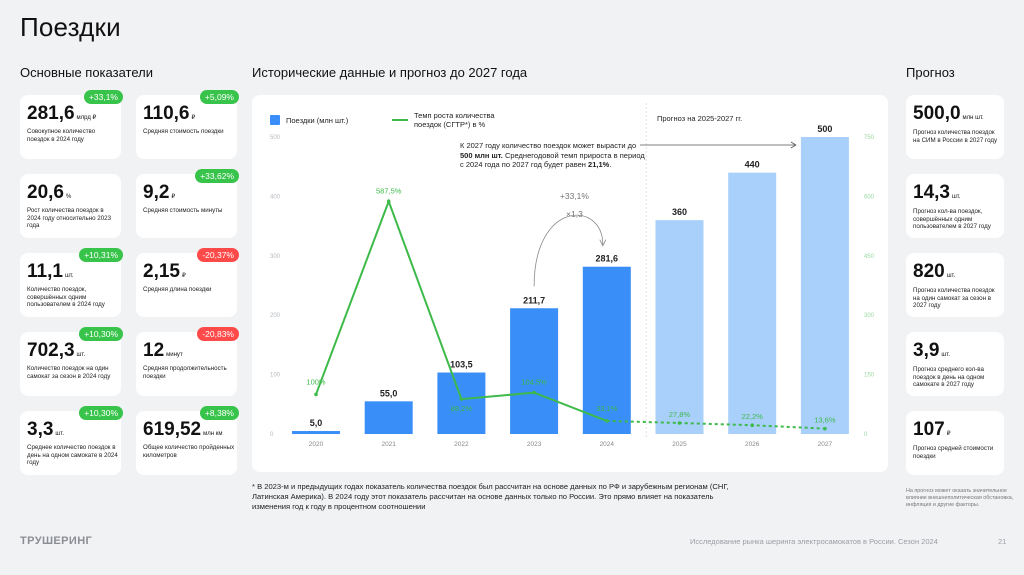 The width and height of the screenshot is (1024, 575). What do you see at coordinates (869, 197) in the screenshot?
I see `y-right-tick: 600` at bounding box center [869, 197].